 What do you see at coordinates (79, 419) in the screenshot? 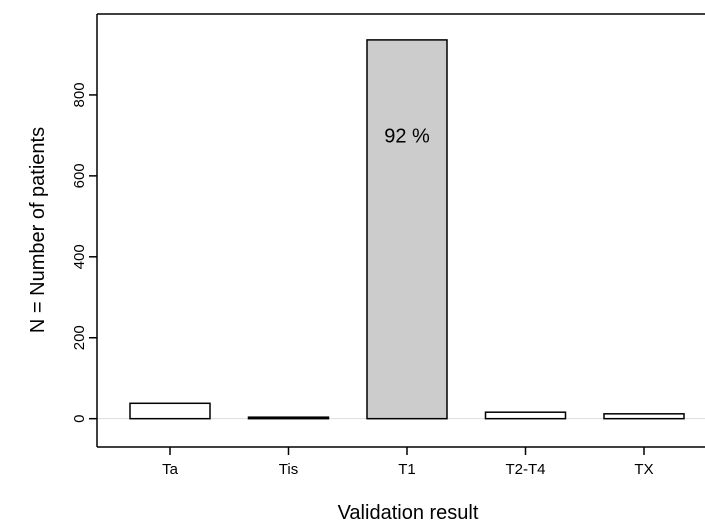
I see `y-tick-label-0: 0` at bounding box center [79, 419].